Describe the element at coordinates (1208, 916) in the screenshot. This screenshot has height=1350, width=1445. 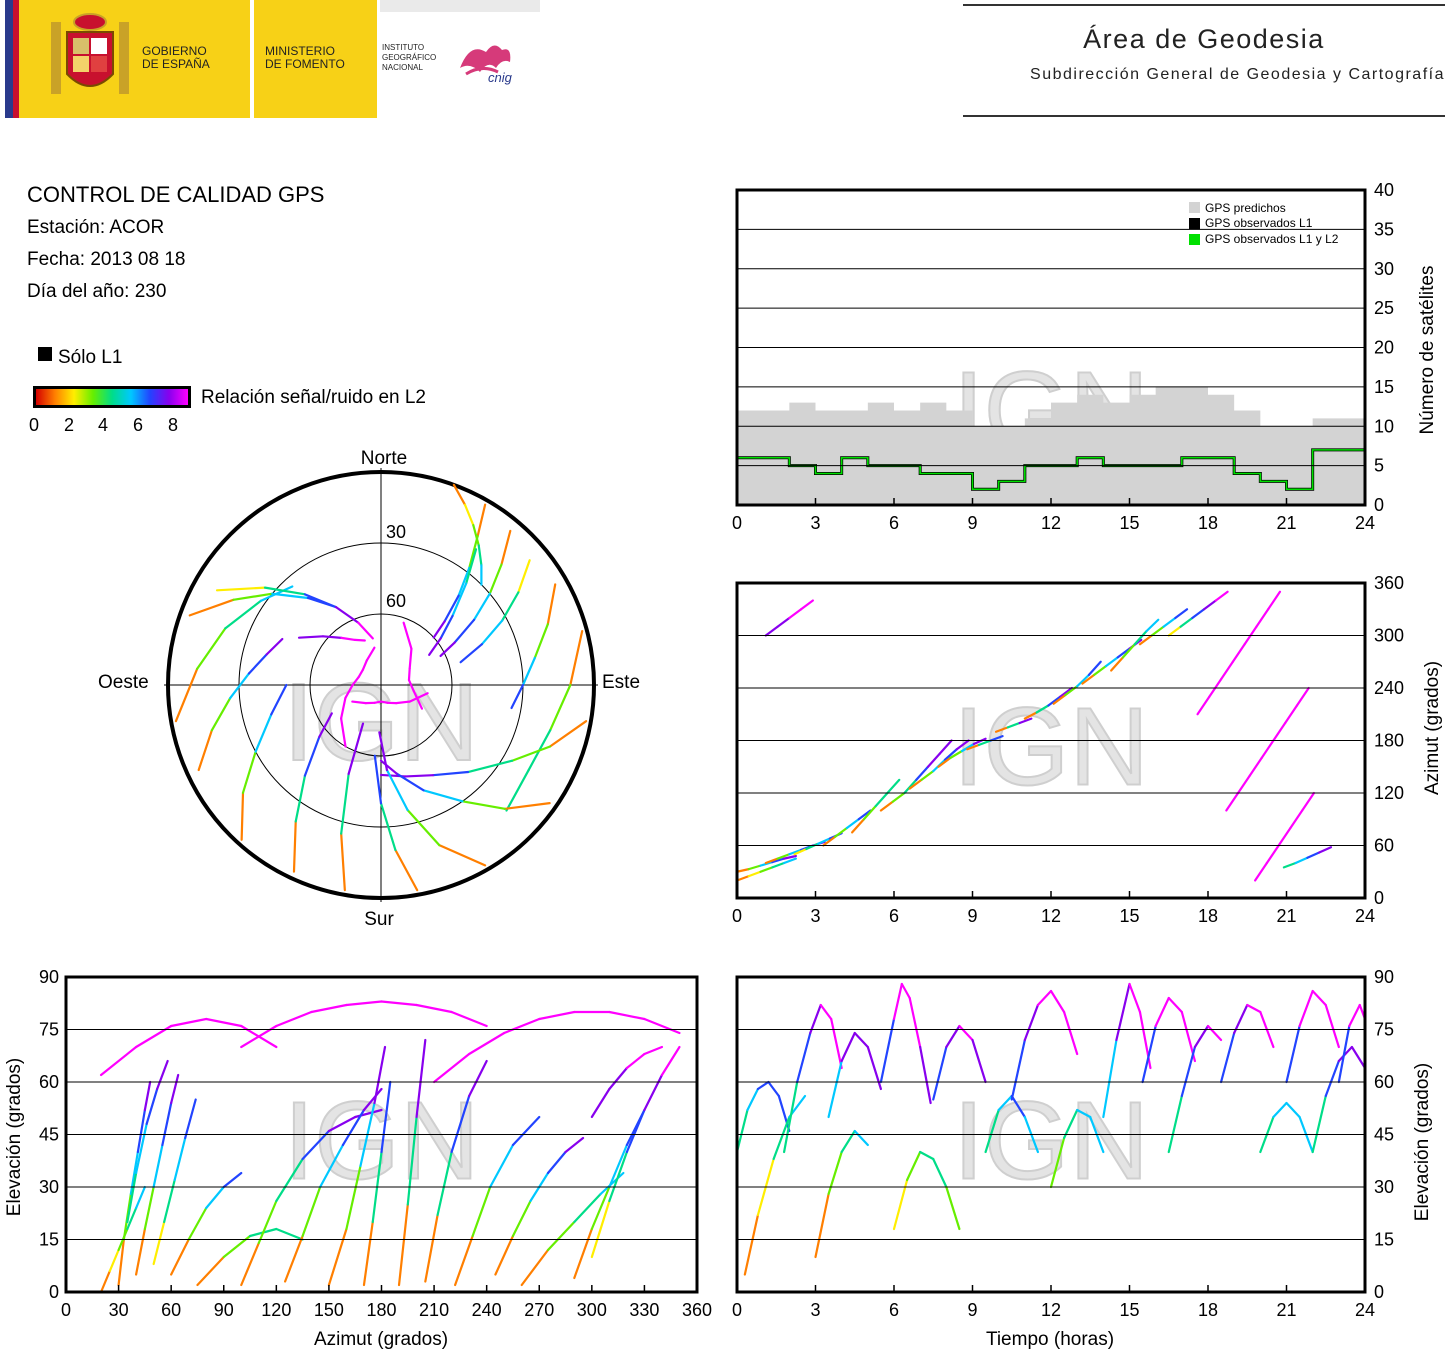
I see `x-tick-label: 18` at that location.